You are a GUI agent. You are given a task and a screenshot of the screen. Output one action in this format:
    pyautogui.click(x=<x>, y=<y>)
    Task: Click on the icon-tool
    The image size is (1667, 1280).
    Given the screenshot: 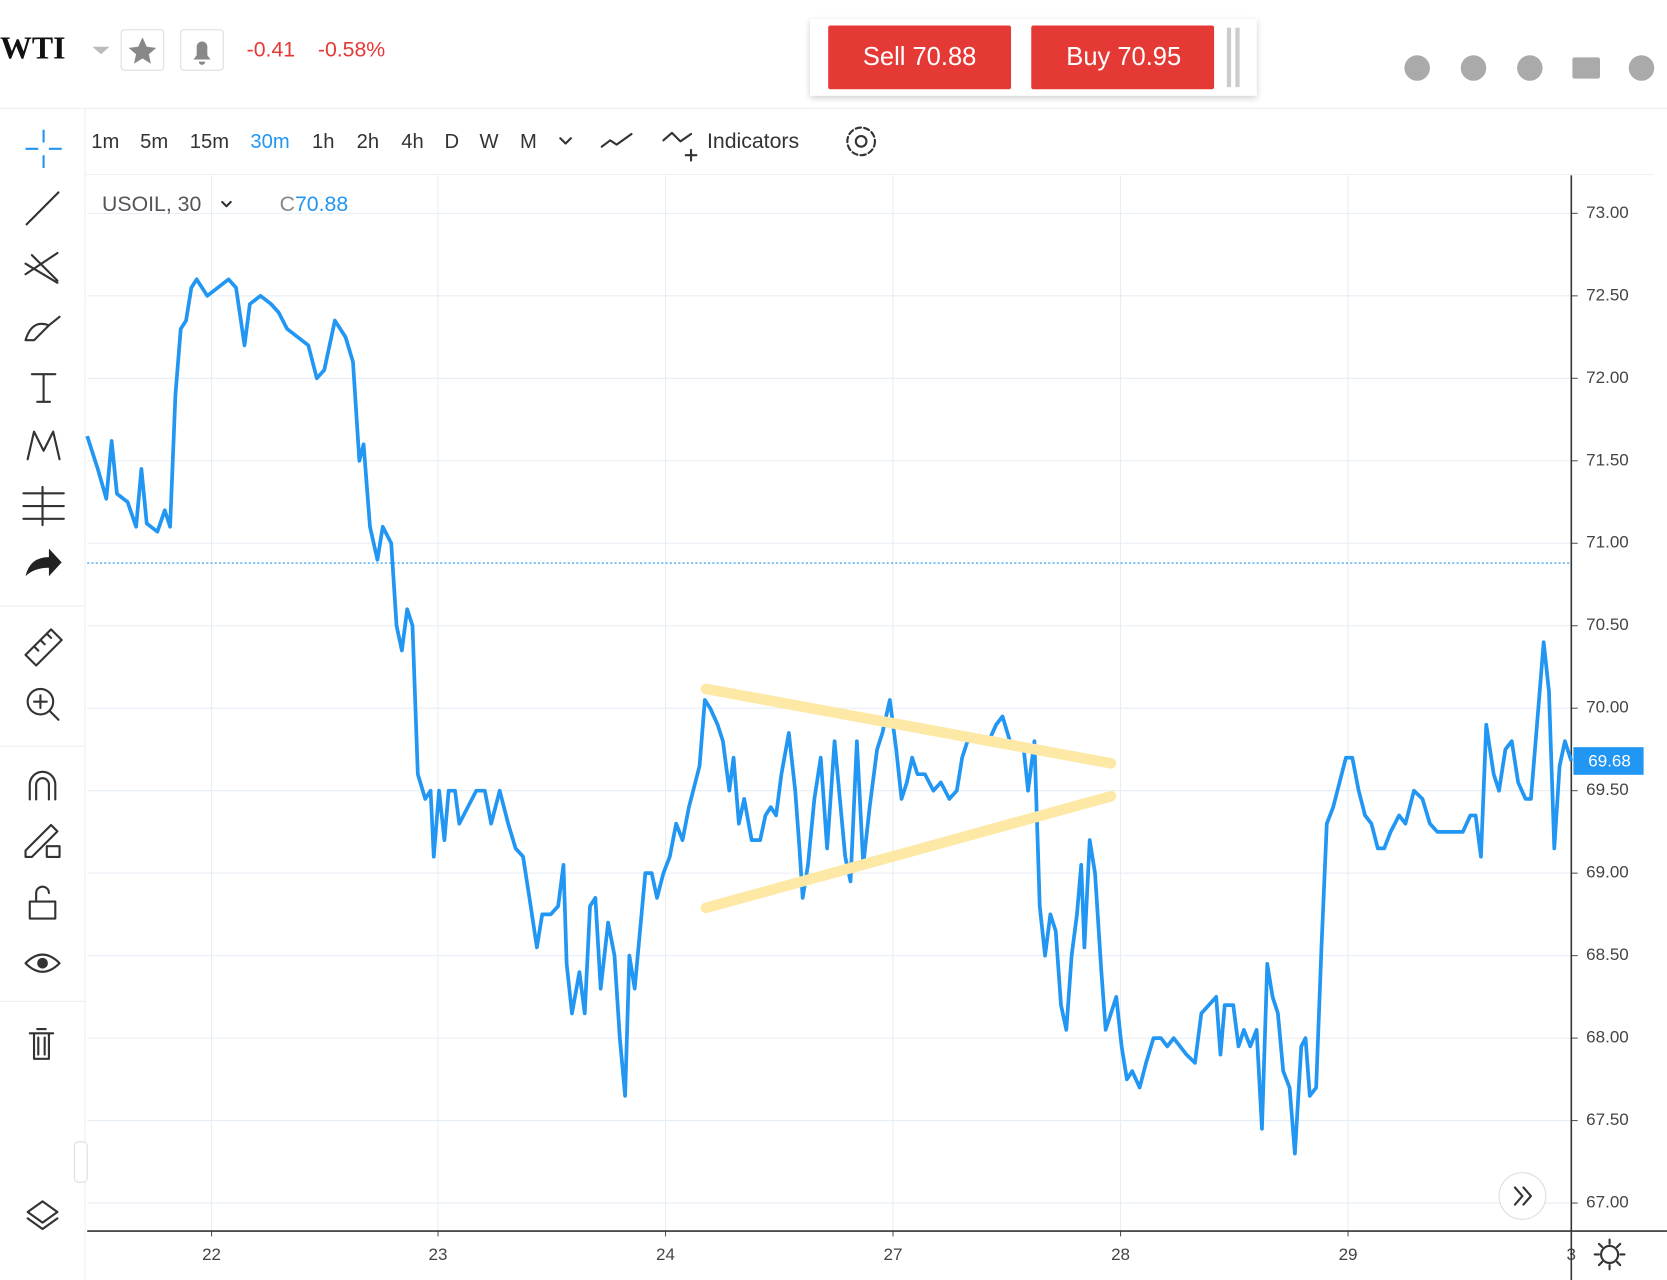 What is the action you would take?
    pyautogui.click(x=43, y=562)
    